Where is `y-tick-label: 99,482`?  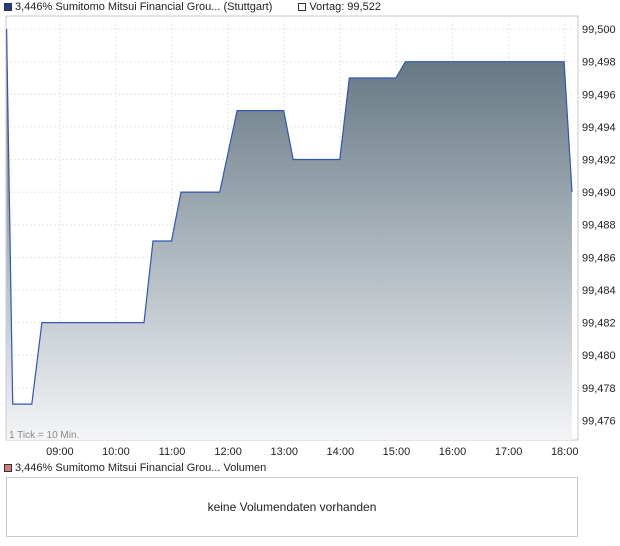
y-tick-label: 99,482 is located at coordinates (599, 324).